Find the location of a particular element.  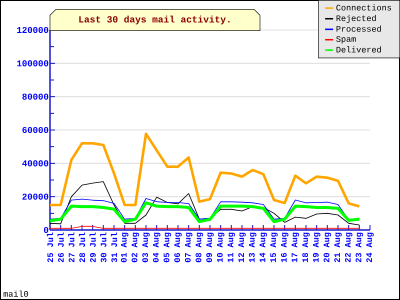

x-tick-label: 10 Aug is located at coordinates (220, 247).